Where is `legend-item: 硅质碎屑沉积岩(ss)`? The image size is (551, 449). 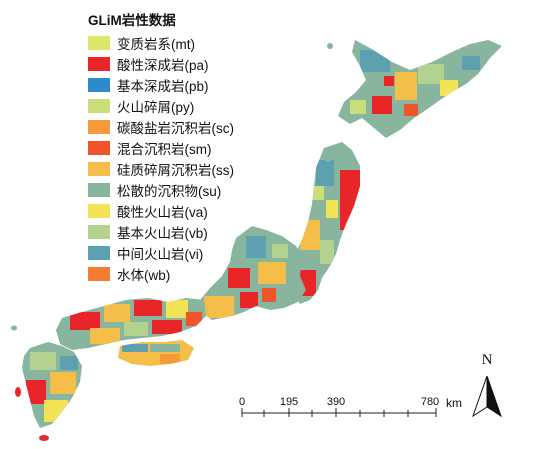 legend-item: 硅质碎屑沉积岩(ss) is located at coordinates (161, 168).